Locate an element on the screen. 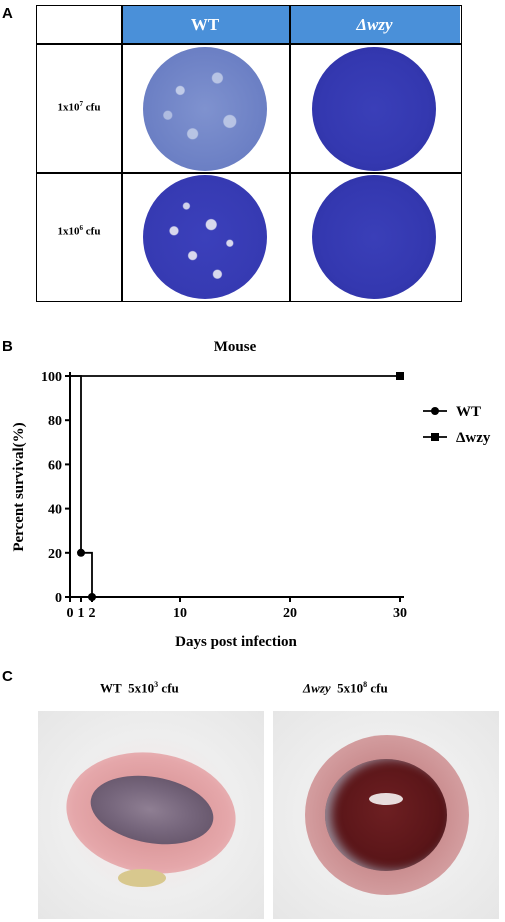 This screenshot has height=922, width=505. plate-wt-1e7 is located at coordinates (205, 109).